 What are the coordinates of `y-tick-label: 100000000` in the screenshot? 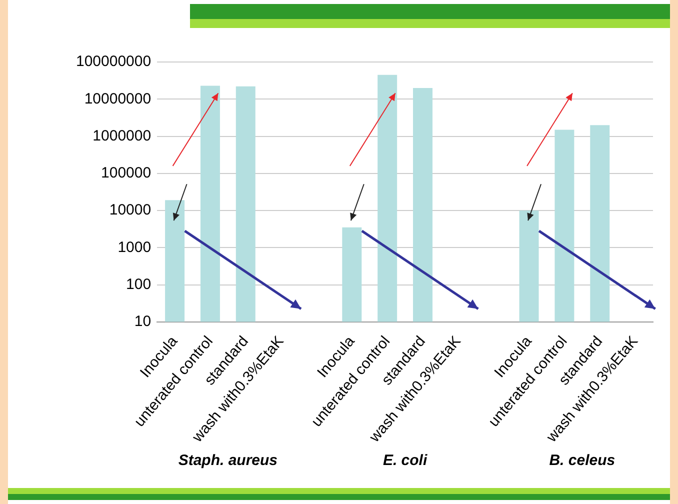 It's located at (114, 61).